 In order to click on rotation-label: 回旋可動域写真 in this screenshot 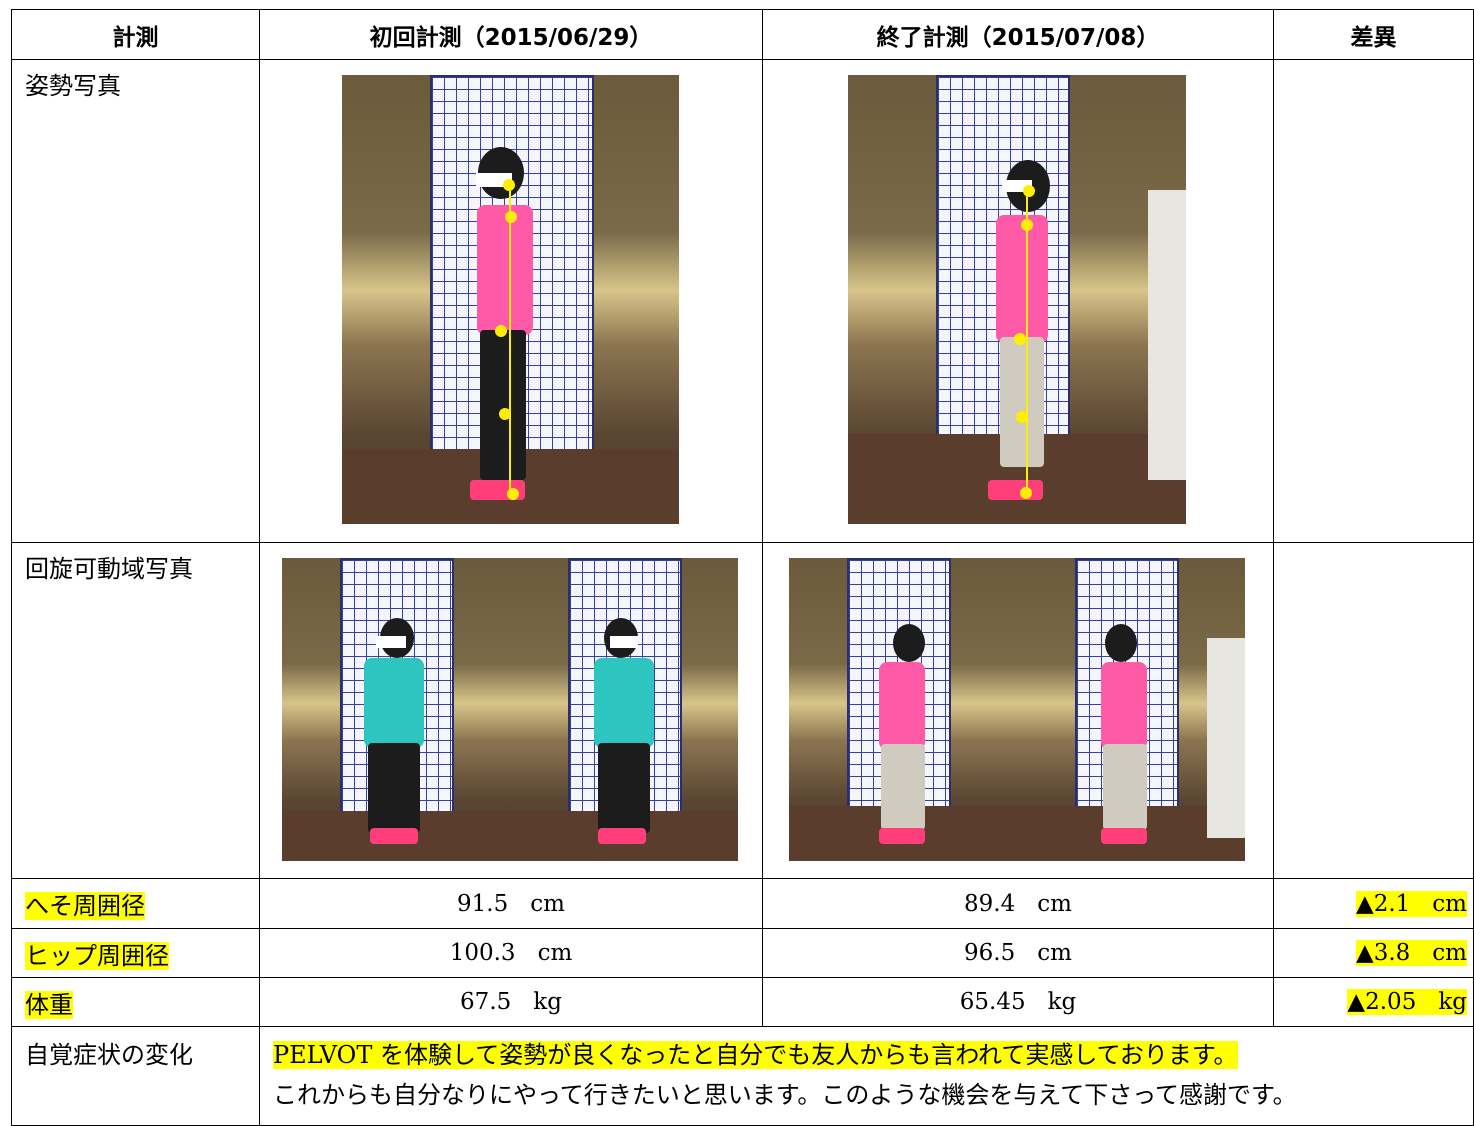, I will do `click(135, 710)`.